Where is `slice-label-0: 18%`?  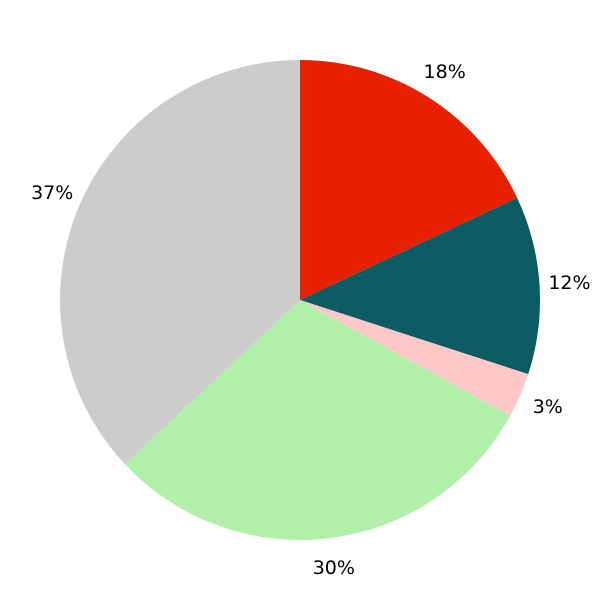 slice-label-0: 18% is located at coordinates (445, 72).